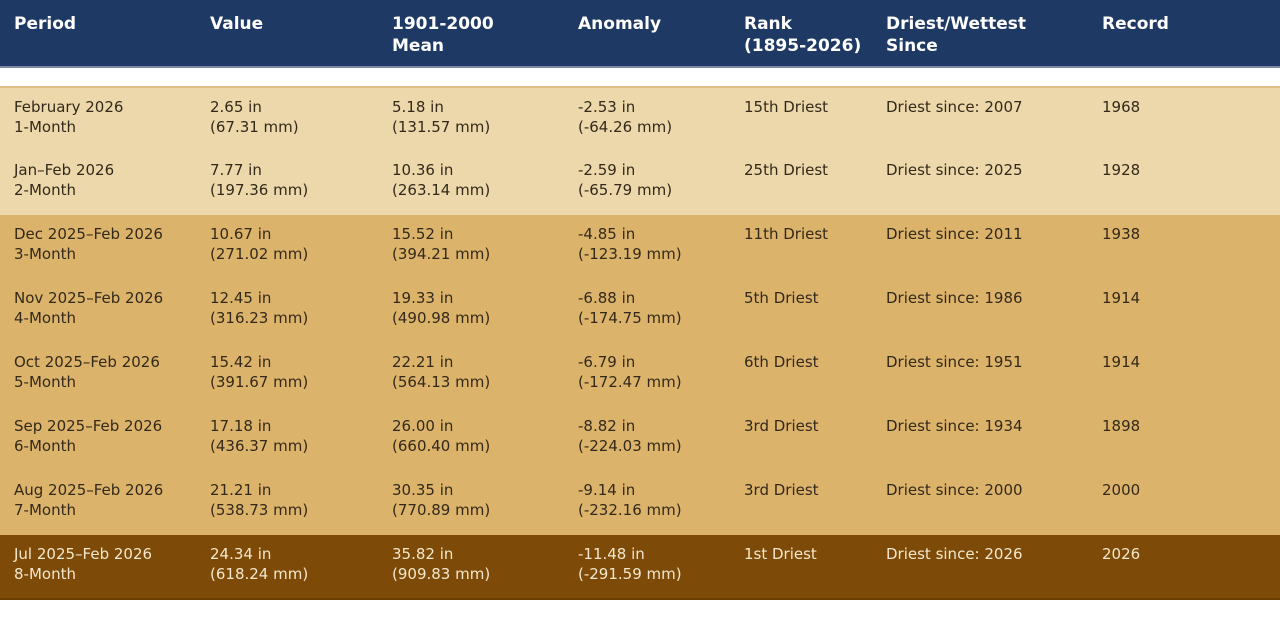  What do you see at coordinates (647, 503) in the screenshot?
I see `cell-anomaly: -9.14 in (-232.16 mm)` at bounding box center [647, 503].